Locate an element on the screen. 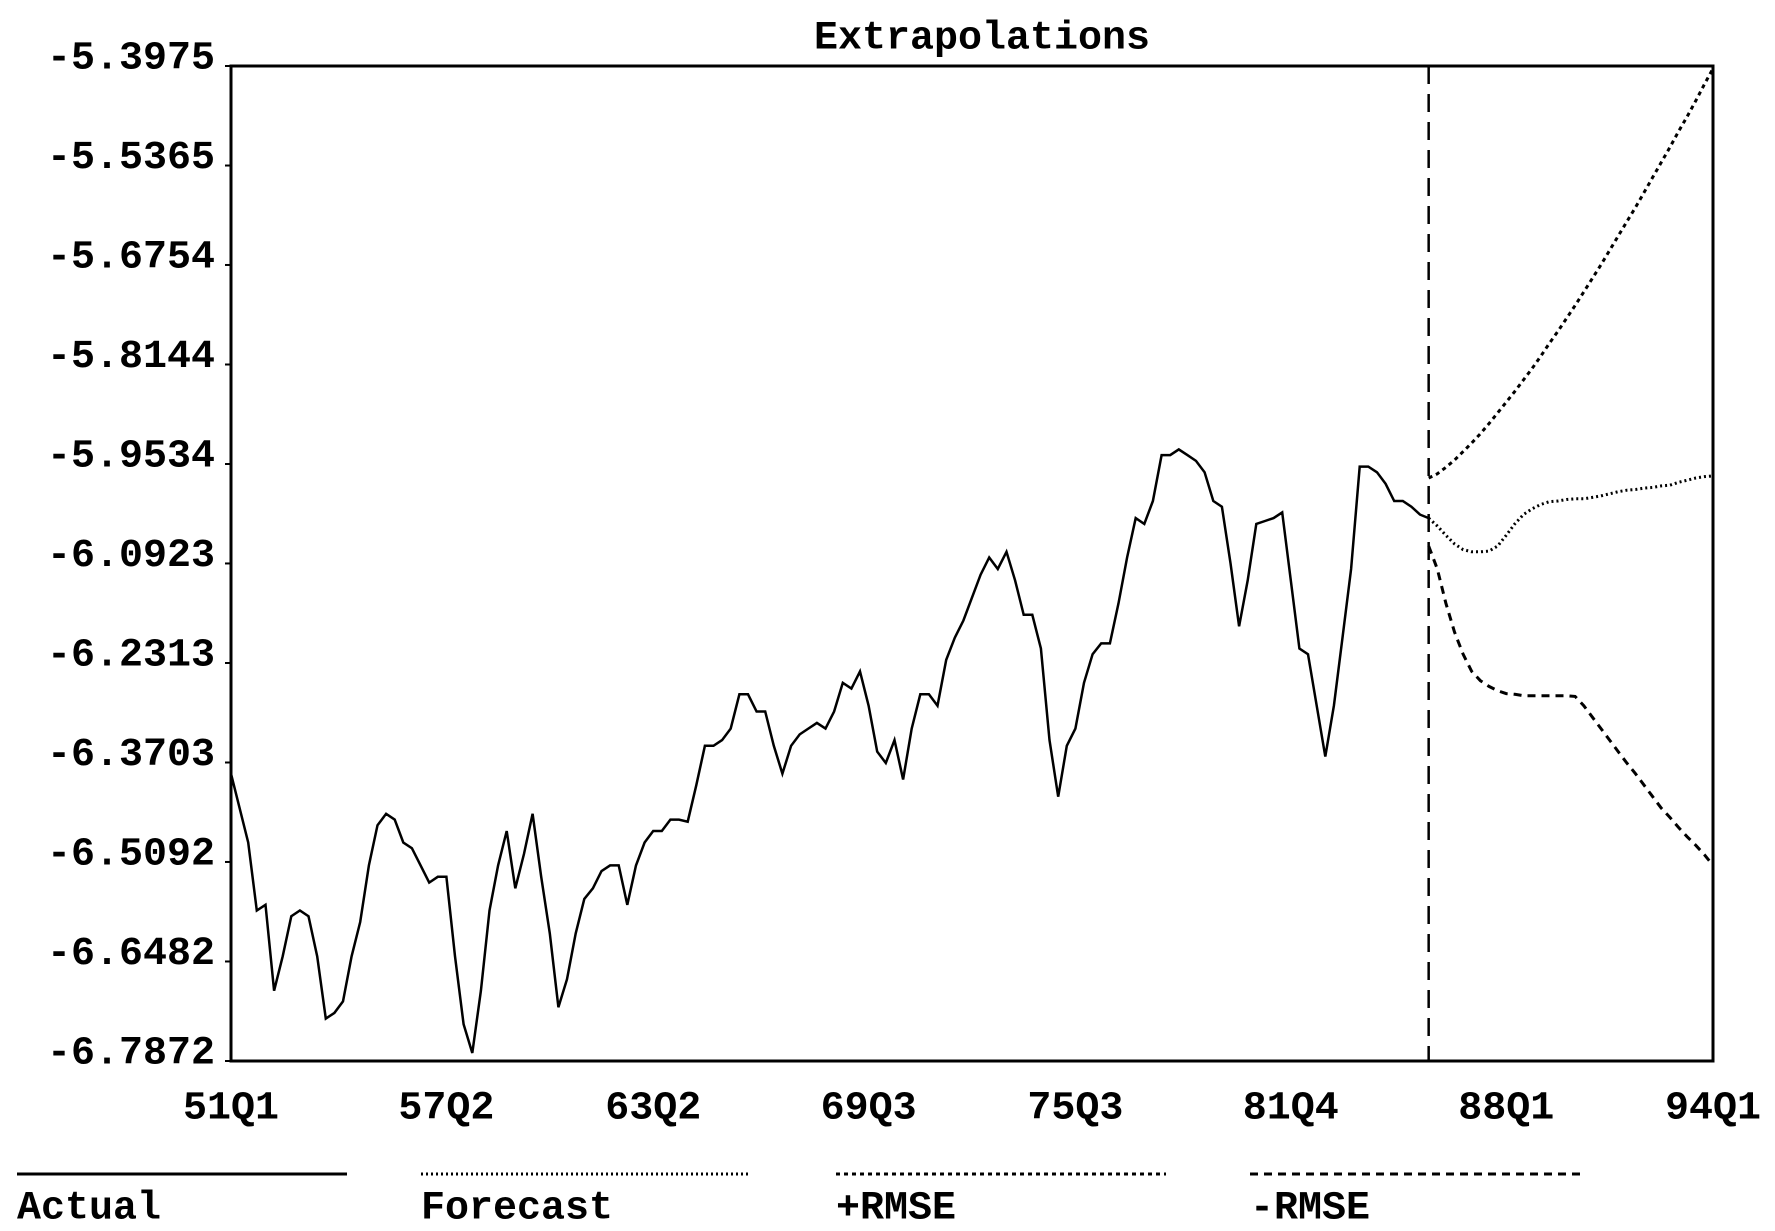  legend-label: -RMSE is located at coordinates (1310, 1209).